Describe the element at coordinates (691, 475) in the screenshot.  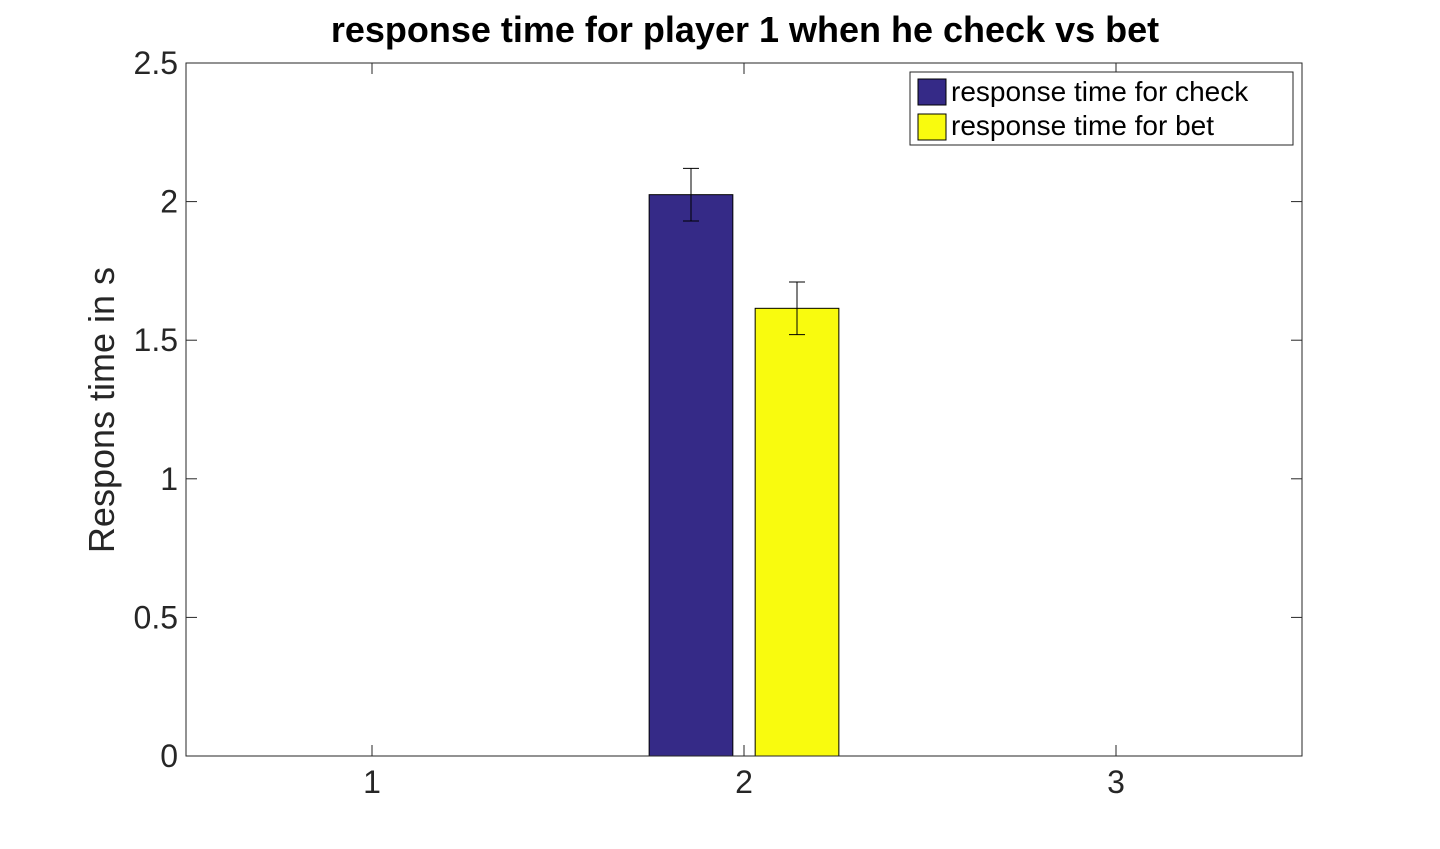
I see `bar-check` at that location.